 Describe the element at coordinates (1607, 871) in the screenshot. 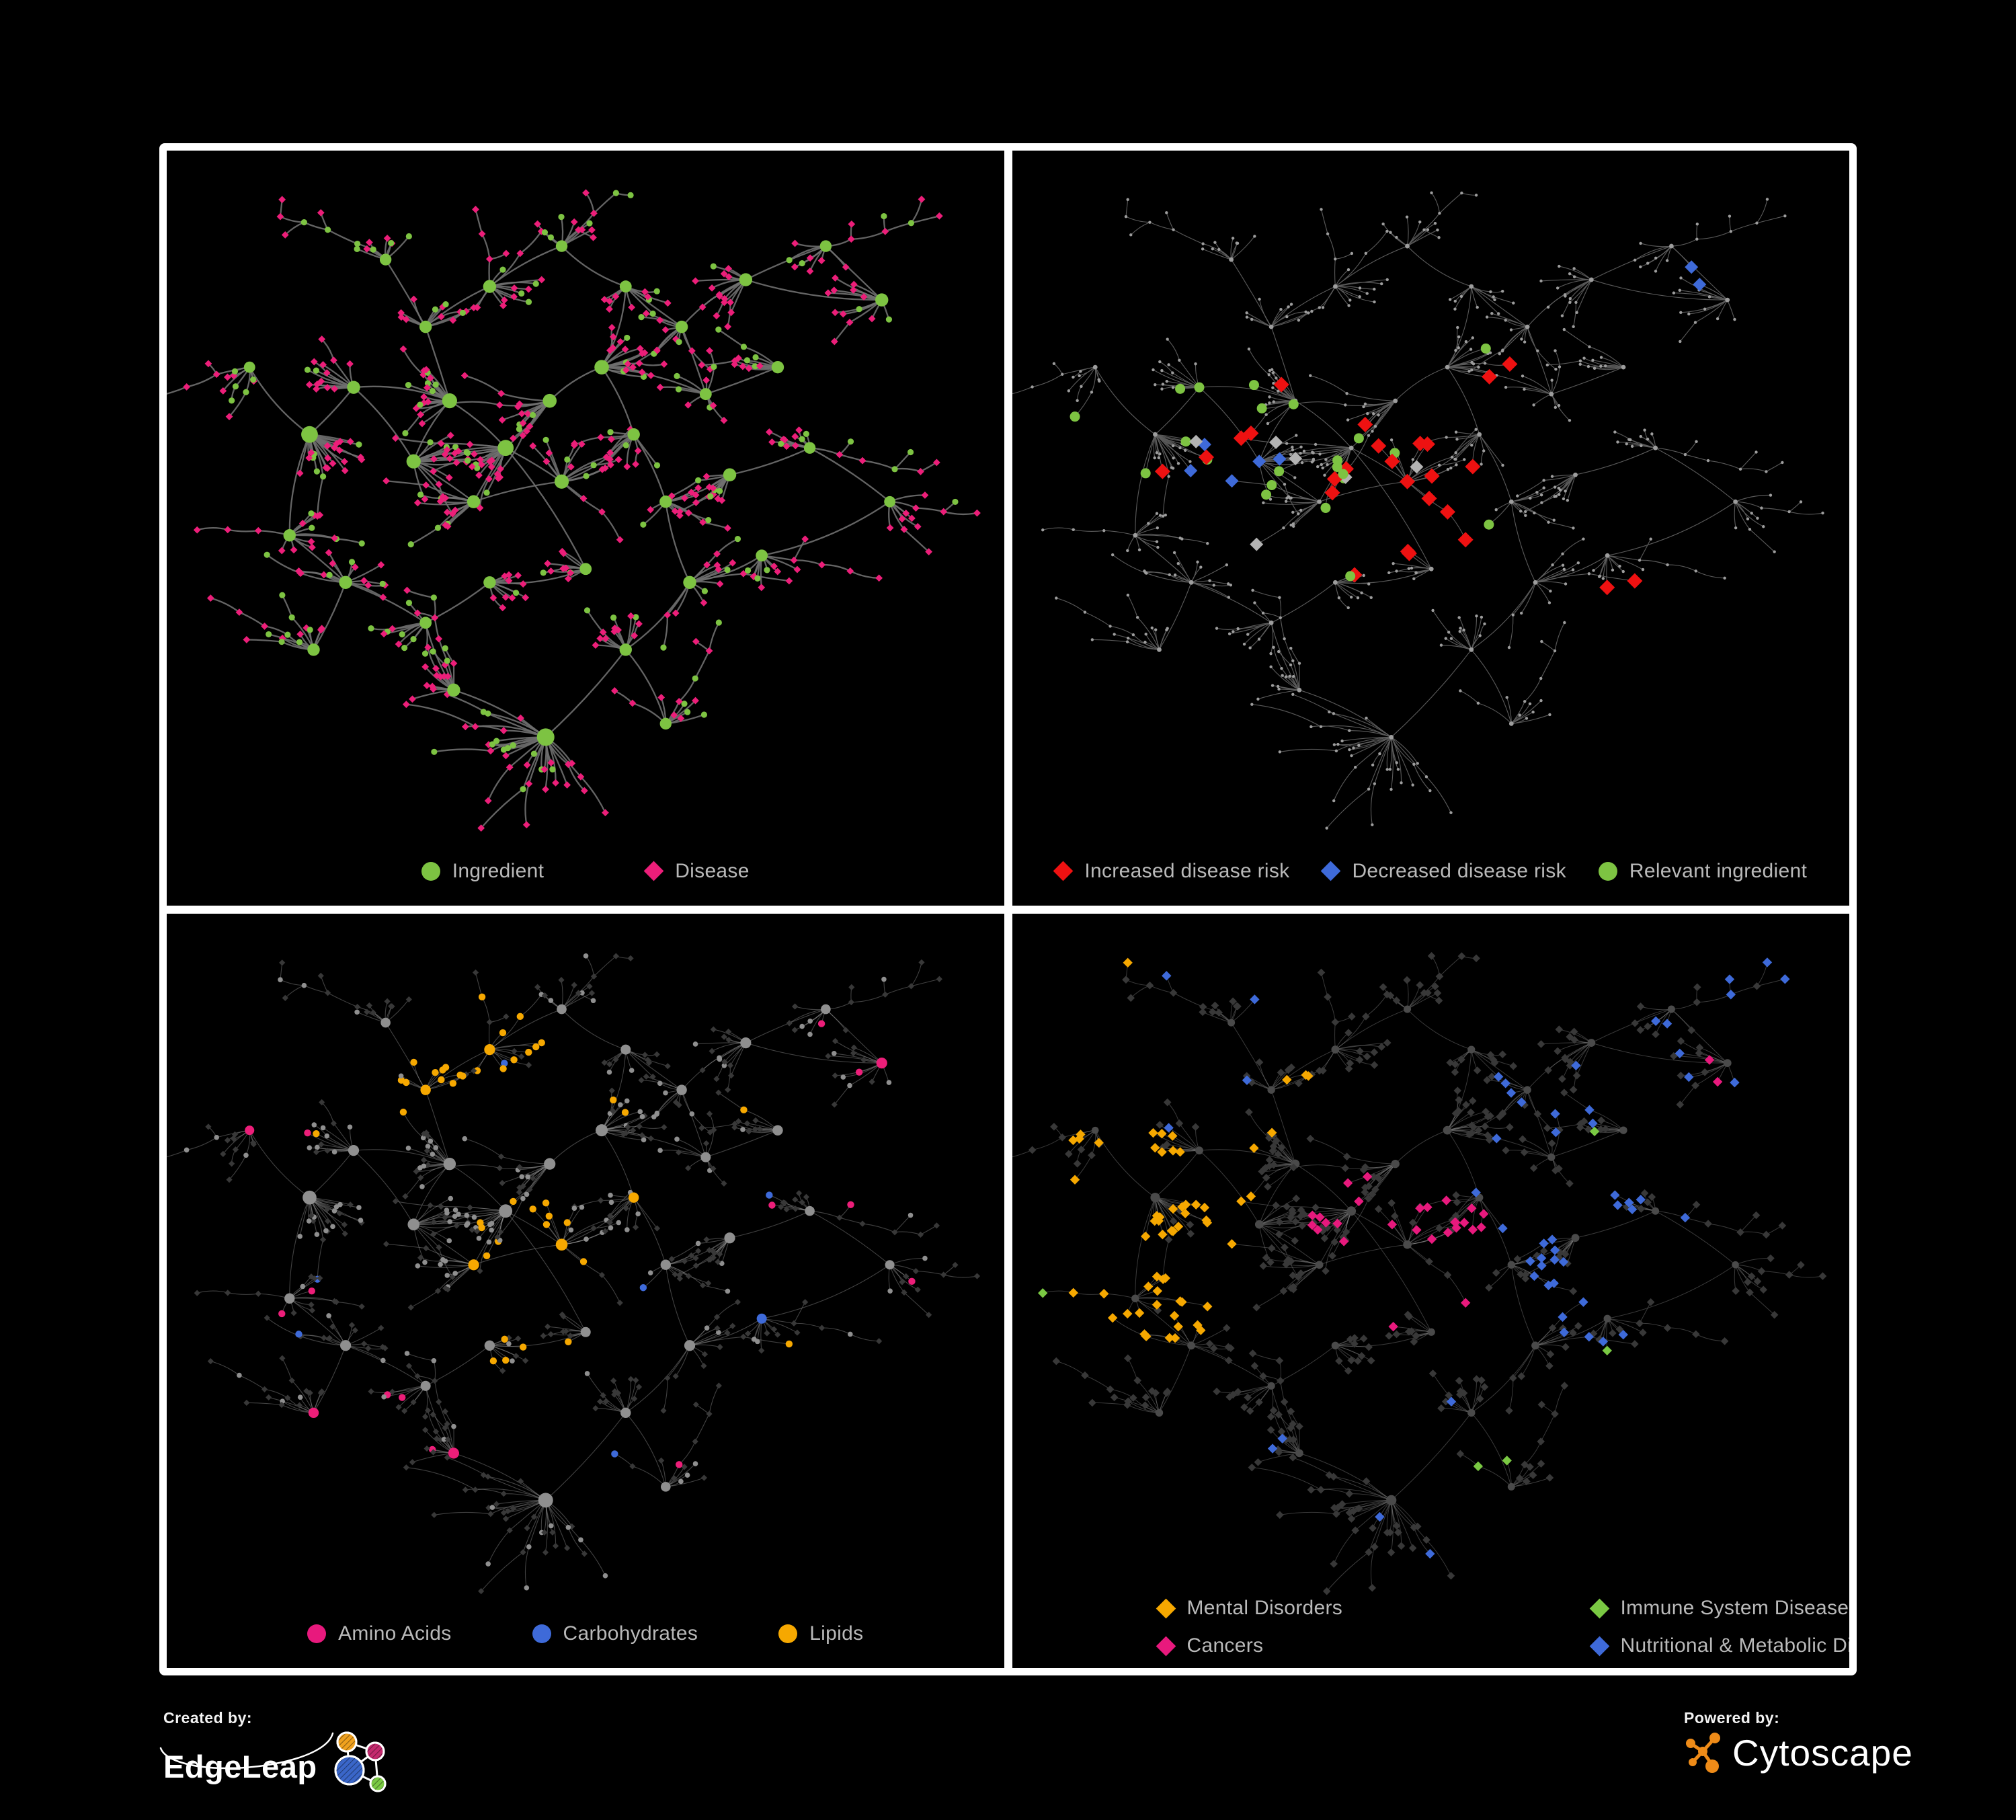

I see `relevant-ingredient-legend-marker-icon` at that location.